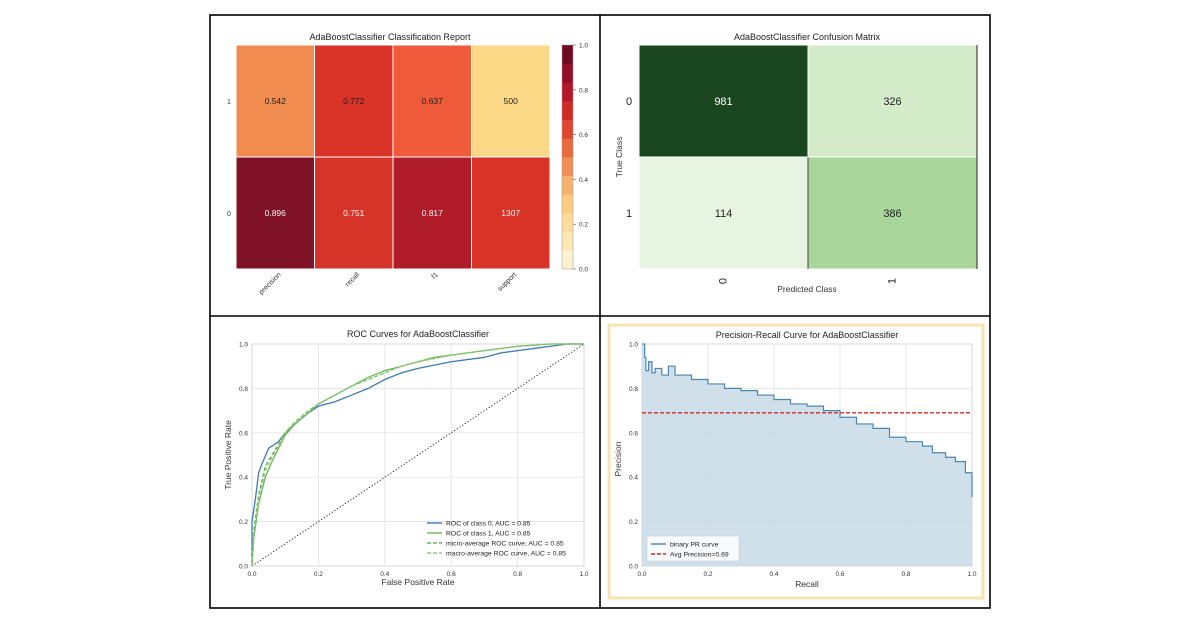 This screenshot has width=1200, height=628. What do you see at coordinates (354, 101) in the screenshot?
I see `cell-value-label: 0.772` at bounding box center [354, 101].